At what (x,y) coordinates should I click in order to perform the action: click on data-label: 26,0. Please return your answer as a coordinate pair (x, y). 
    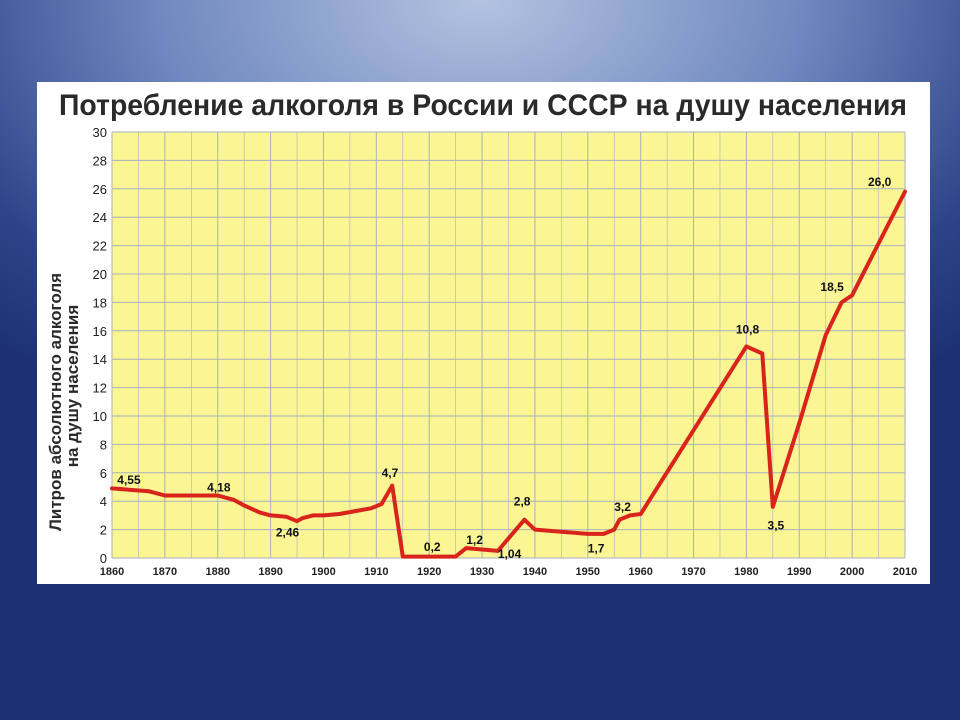
    Looking at the image, I should click on (880, 182).